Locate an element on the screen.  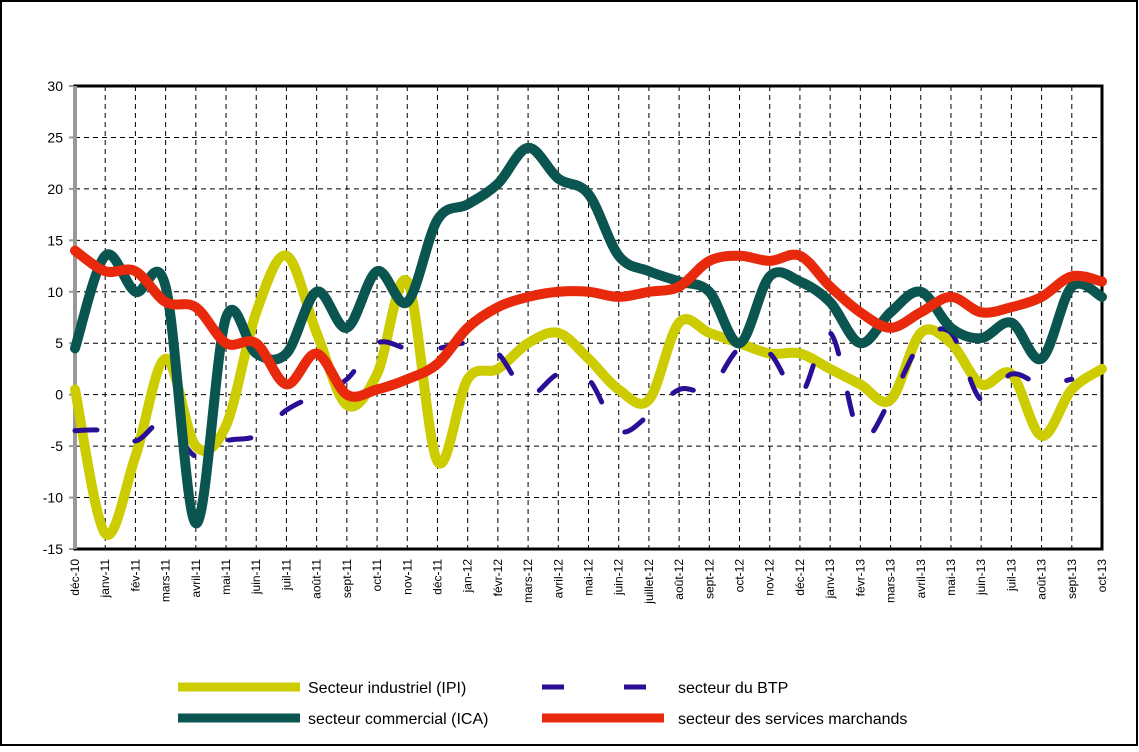
x-tick-label: janv-13 is located at coordinates (830, 579).